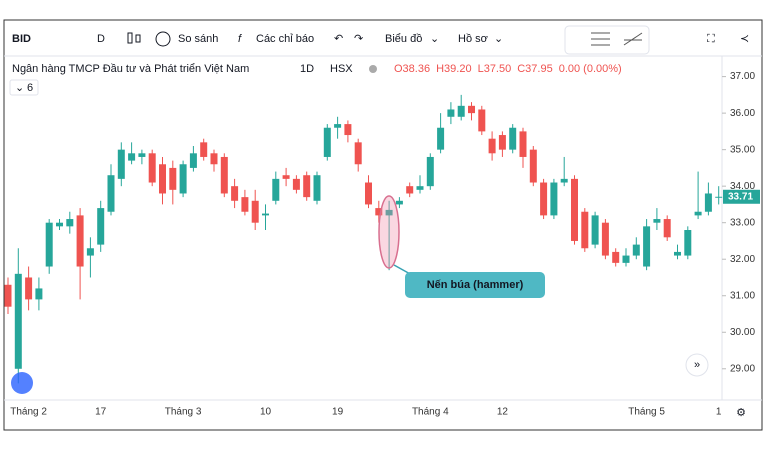  I want to click on x-tick-label: Tháng 5, so click(646, 412).